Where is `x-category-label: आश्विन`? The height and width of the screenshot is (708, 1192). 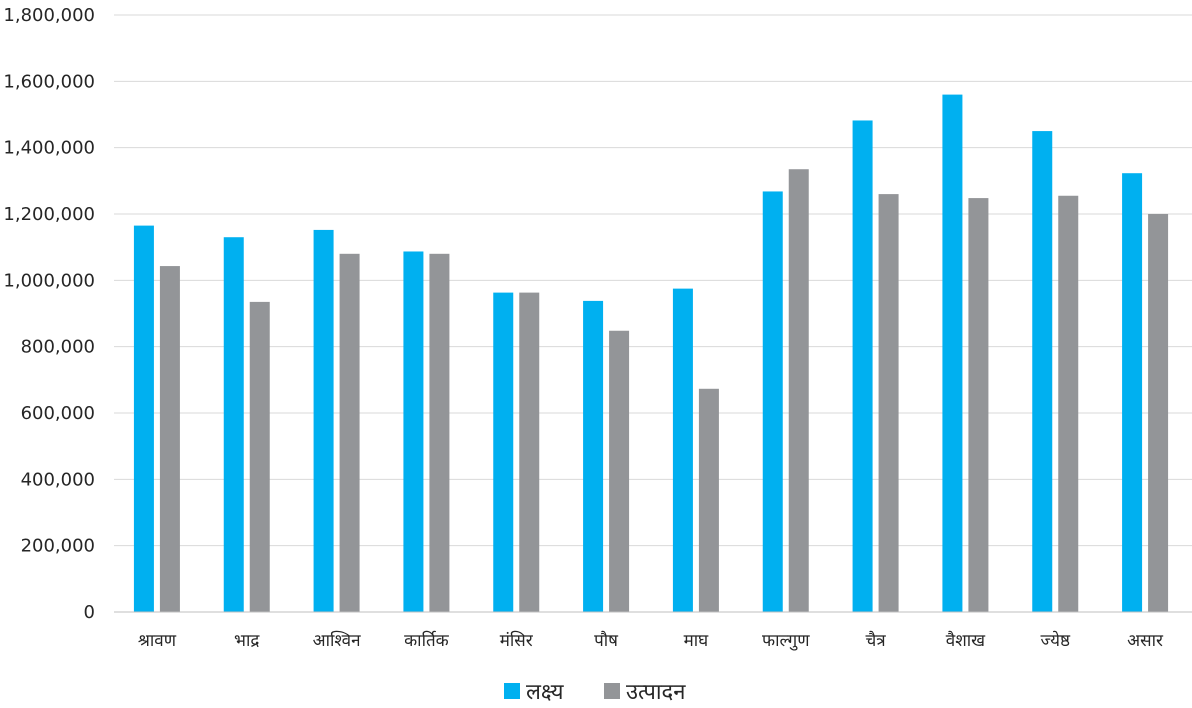
x-category-label: आश्विन is located at coordinates (337, 640).